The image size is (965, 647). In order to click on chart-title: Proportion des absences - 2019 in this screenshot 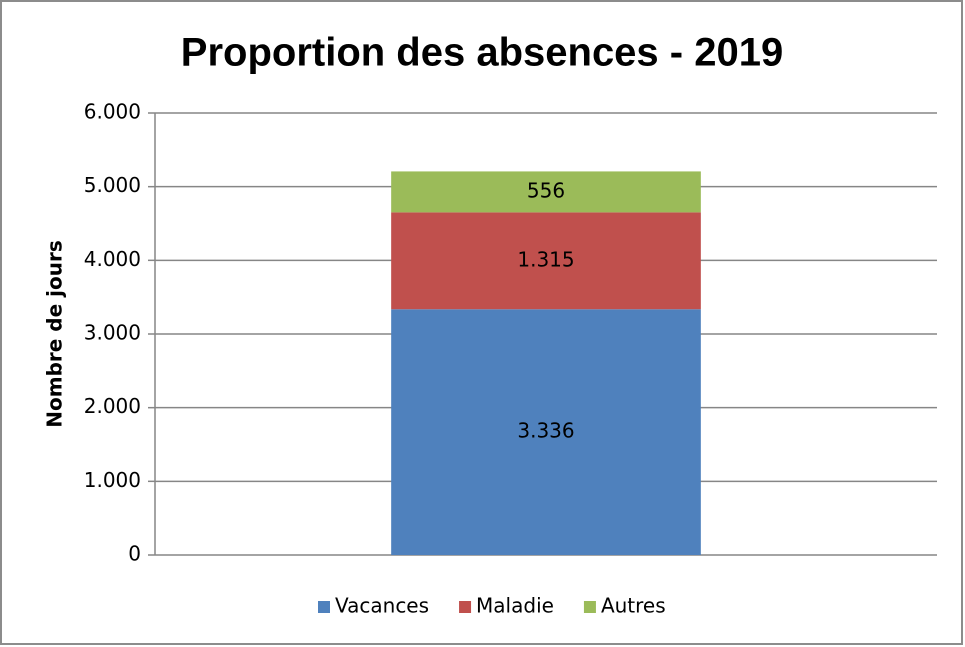, I will do `click(482, 53)`.